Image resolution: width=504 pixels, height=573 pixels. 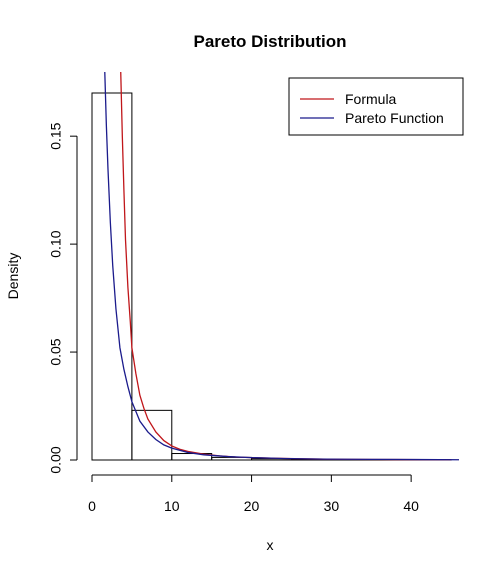 I want to click on x-tick-label: 40, so click(x=411, y=506).